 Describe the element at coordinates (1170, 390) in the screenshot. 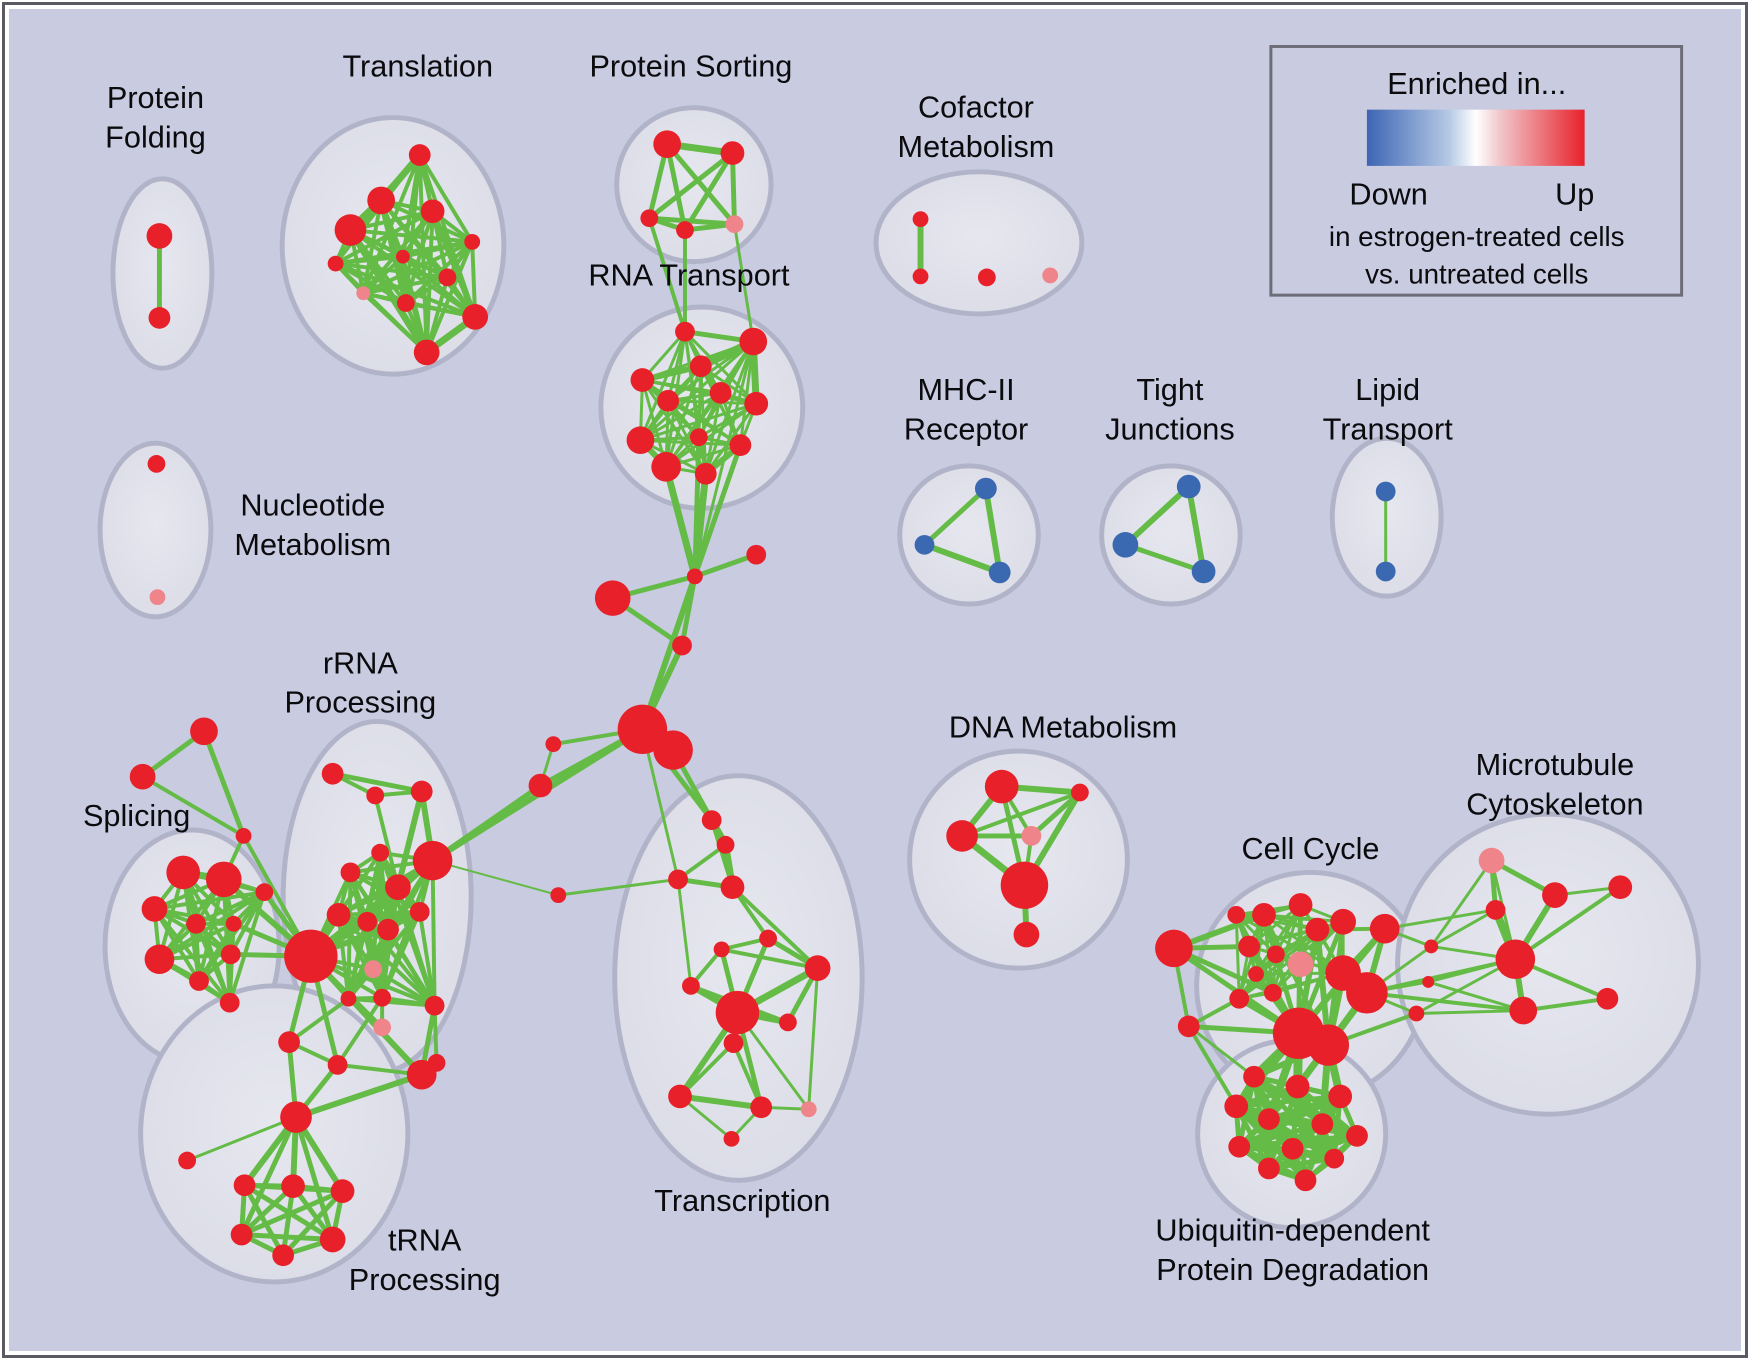

I see `tight-junctions-label: Tight` at that location.